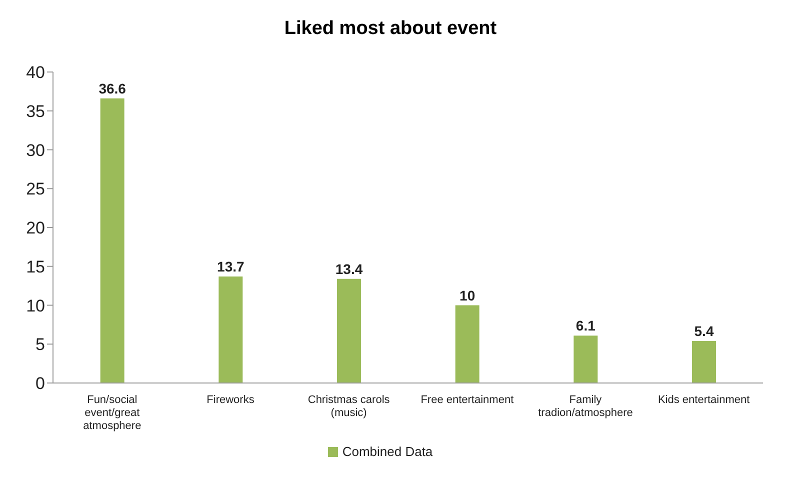 The image size is (785, 480). Describe the element at coordinates (35, 228) in the screenshot. I see `y-tick-label: 20` at that location.